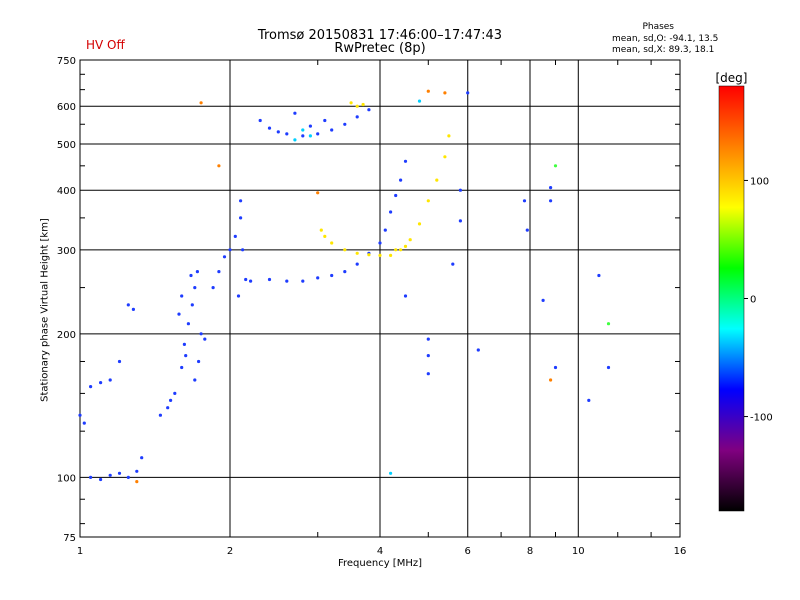  Describe the element at coordinates (753, 300) in the screenshot. I see `colorbar-tick-label: 0` at that location.